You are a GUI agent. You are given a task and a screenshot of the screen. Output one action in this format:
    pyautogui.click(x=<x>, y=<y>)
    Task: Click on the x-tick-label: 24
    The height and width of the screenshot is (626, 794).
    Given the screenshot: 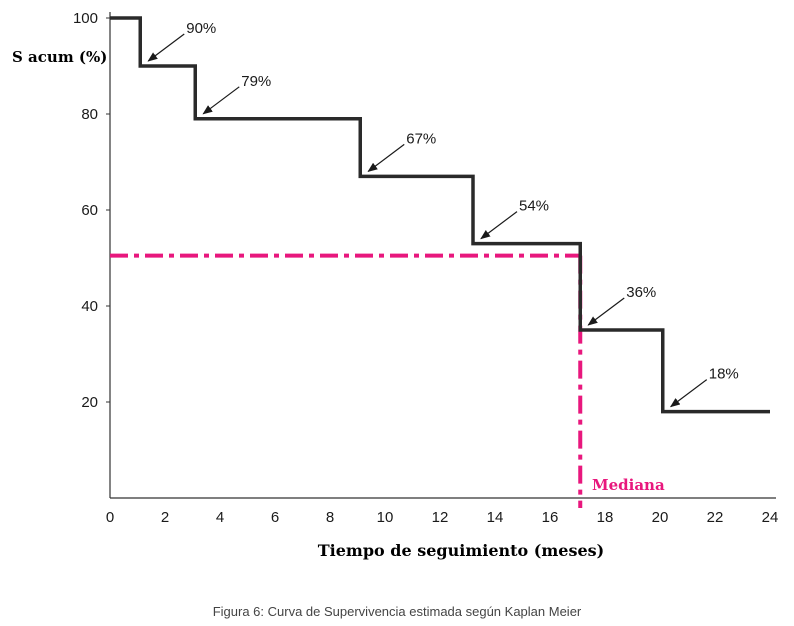 What is the action you would take?
    pyautogui.click(x=770, y=517)
    